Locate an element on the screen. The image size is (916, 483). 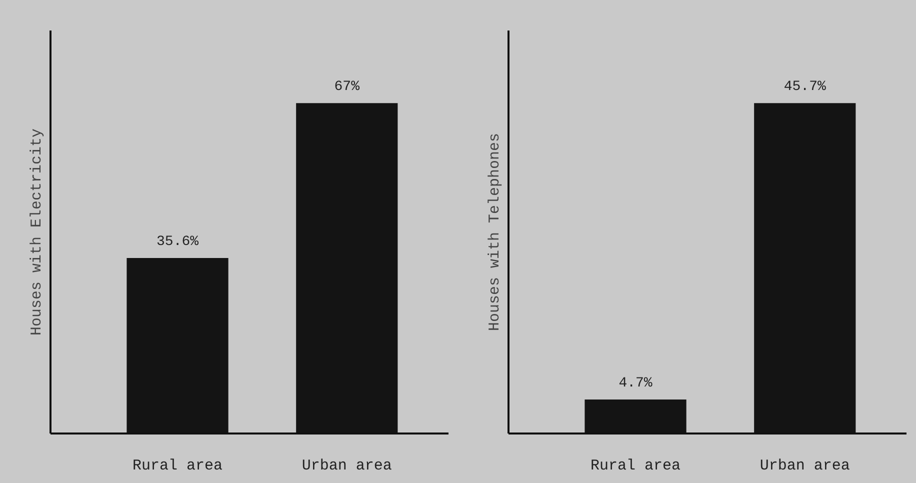
data-label: 45.7% is located at coordinates (805, 87).